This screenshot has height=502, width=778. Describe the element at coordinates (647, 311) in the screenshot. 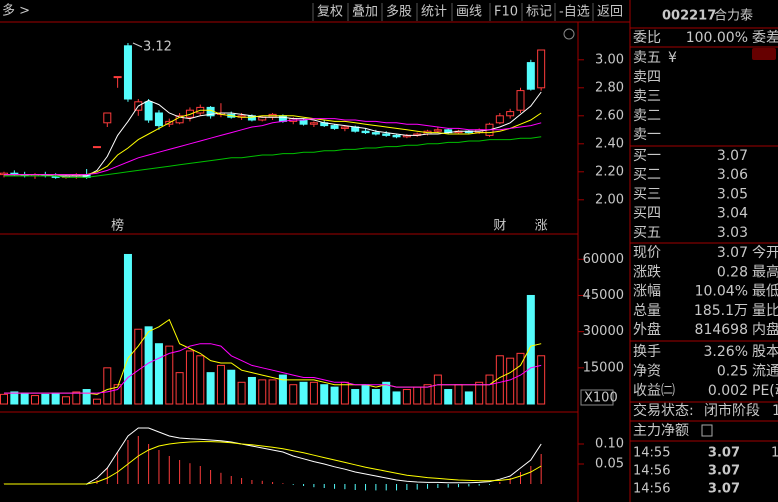

I see `quote-label: 总量` at that location.